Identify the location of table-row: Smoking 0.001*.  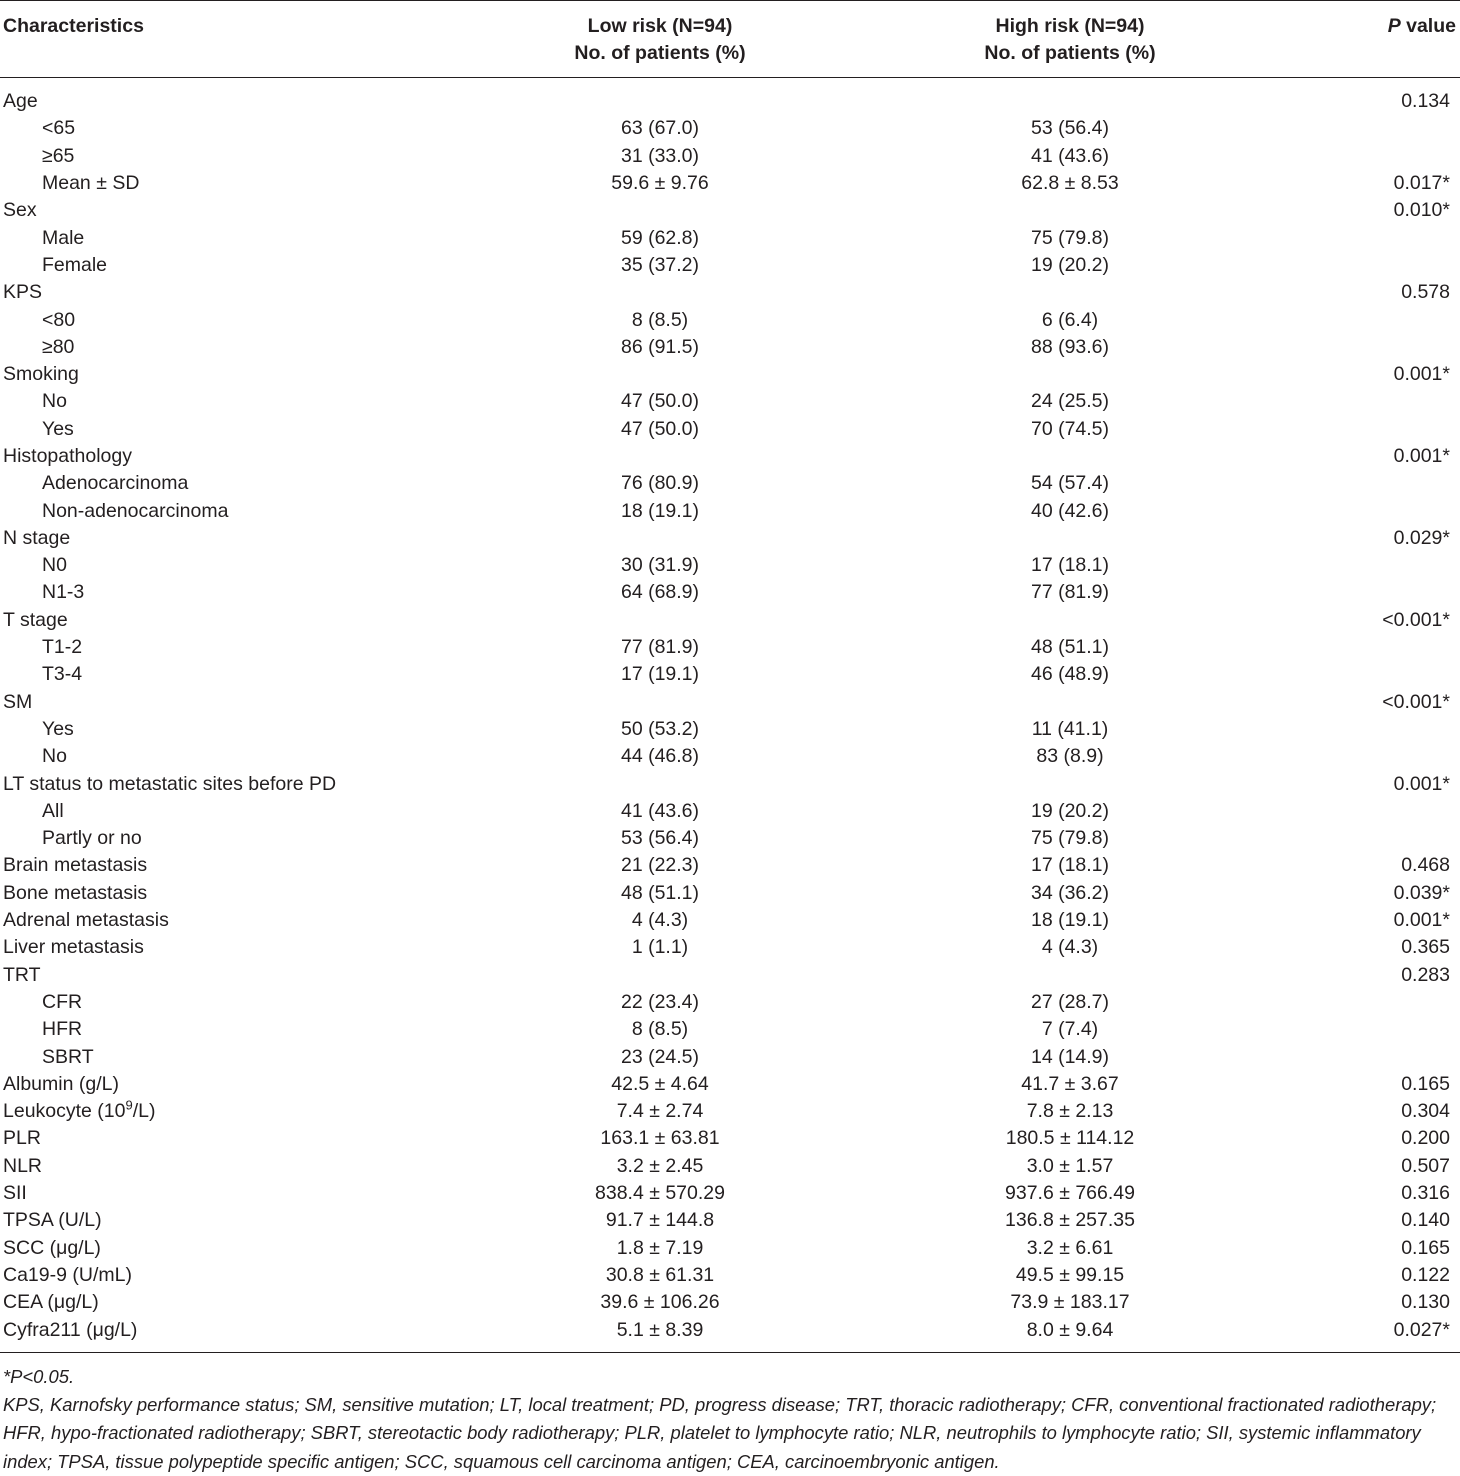
(730, 374).